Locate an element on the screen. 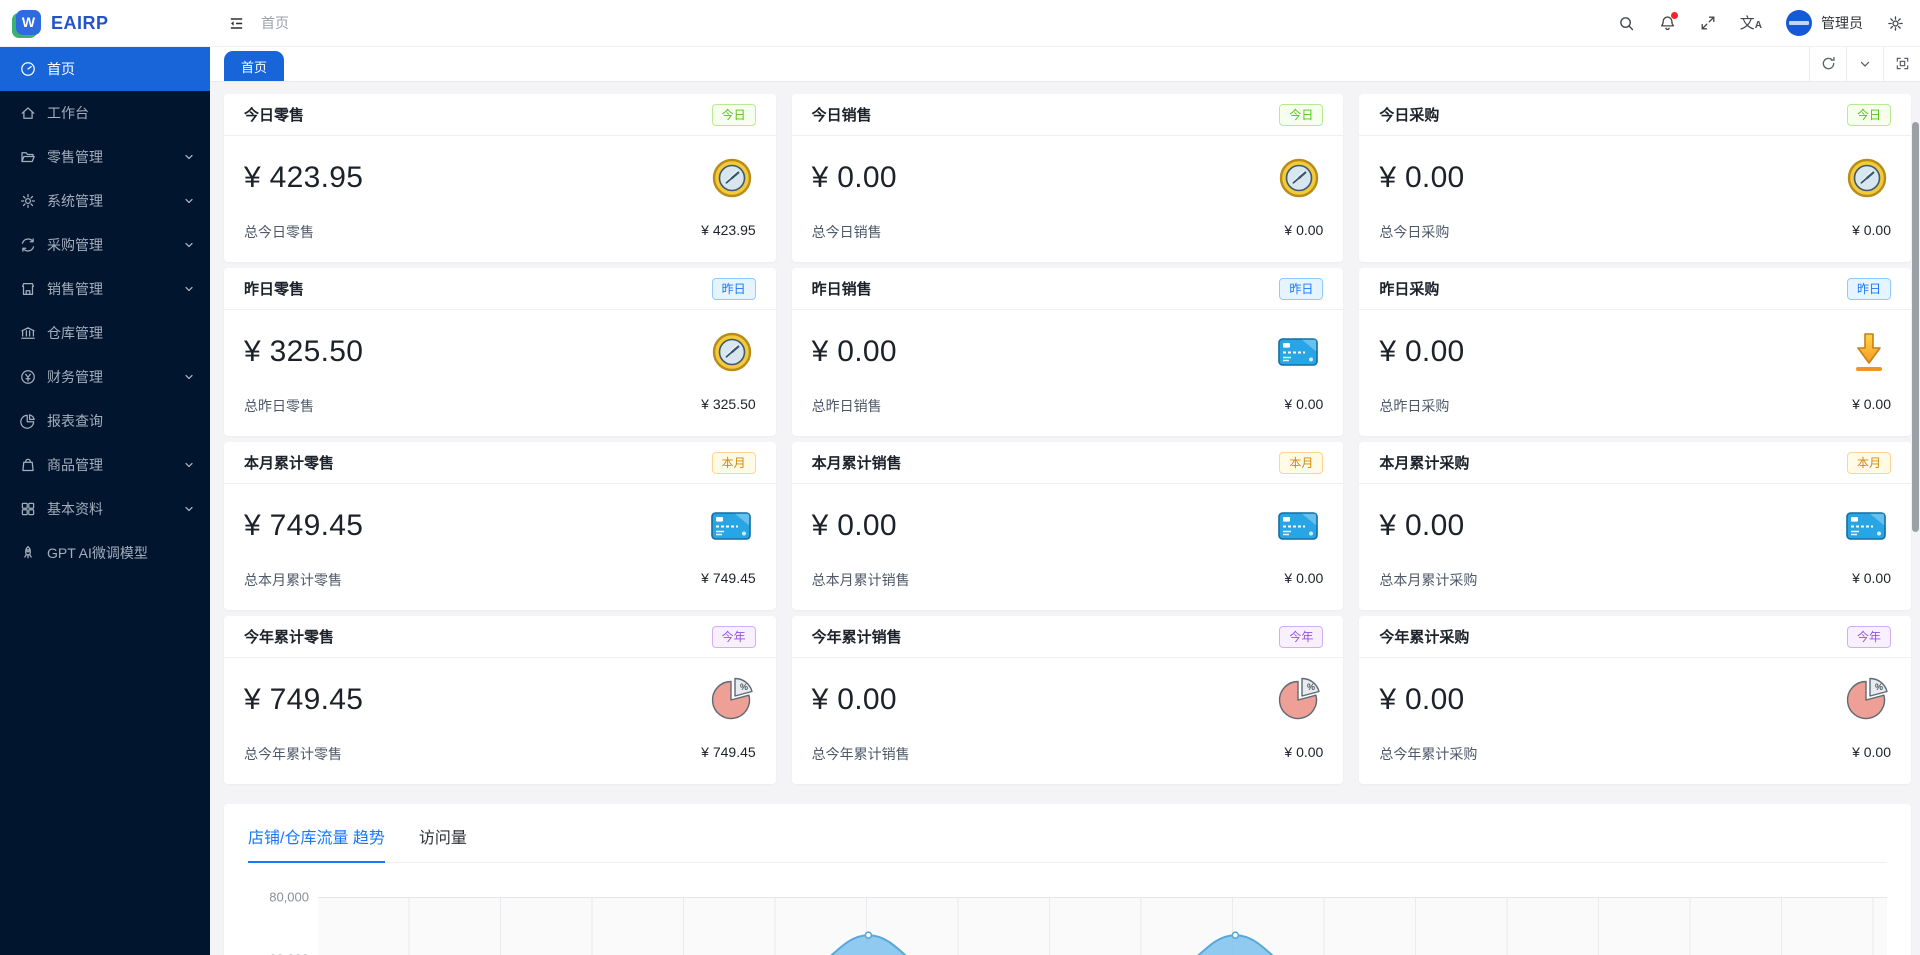  sidebar-item-5: 采购管理 is located at coordinates (105, 245).